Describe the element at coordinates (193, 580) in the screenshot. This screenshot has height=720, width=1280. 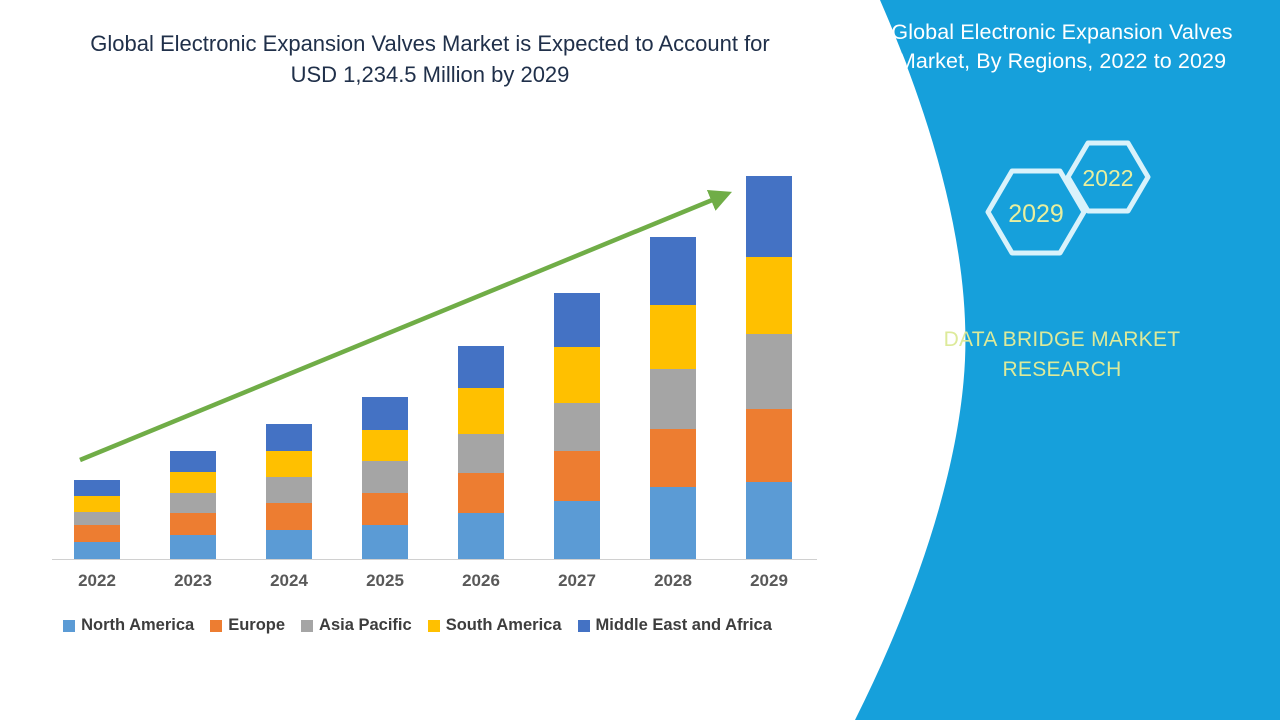
I see `x-axis-label-2023: 2023` at that location.